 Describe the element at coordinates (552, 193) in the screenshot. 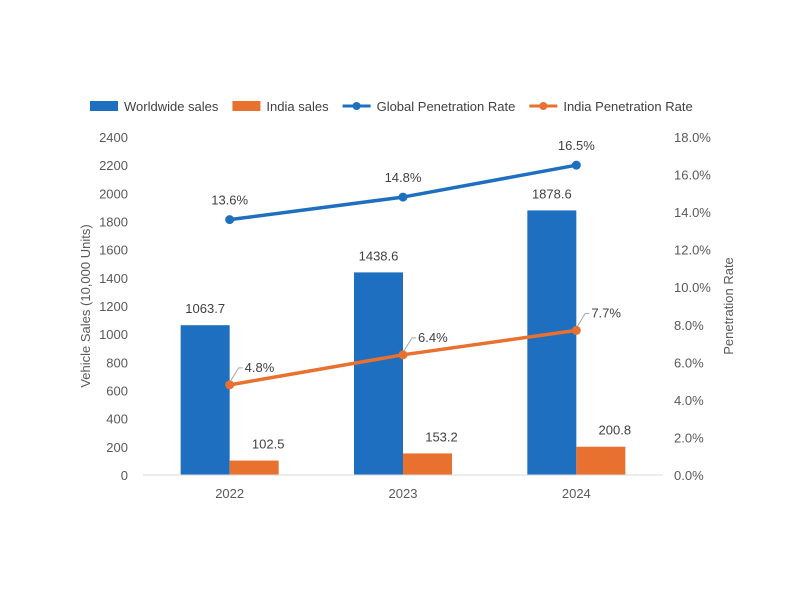

I see `bar-data-label: 1878.6` at that location.